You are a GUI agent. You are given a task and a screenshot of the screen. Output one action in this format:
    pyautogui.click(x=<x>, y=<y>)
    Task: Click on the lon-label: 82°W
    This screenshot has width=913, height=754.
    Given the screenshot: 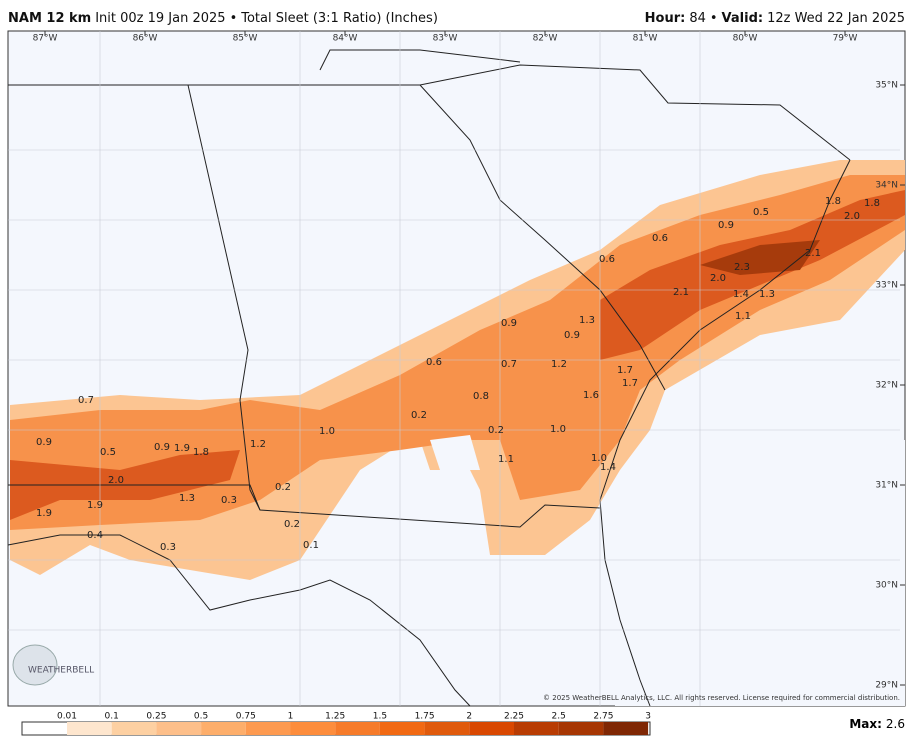 What is the action you would take?
    pyautogui.click(x=545, y=39)
    